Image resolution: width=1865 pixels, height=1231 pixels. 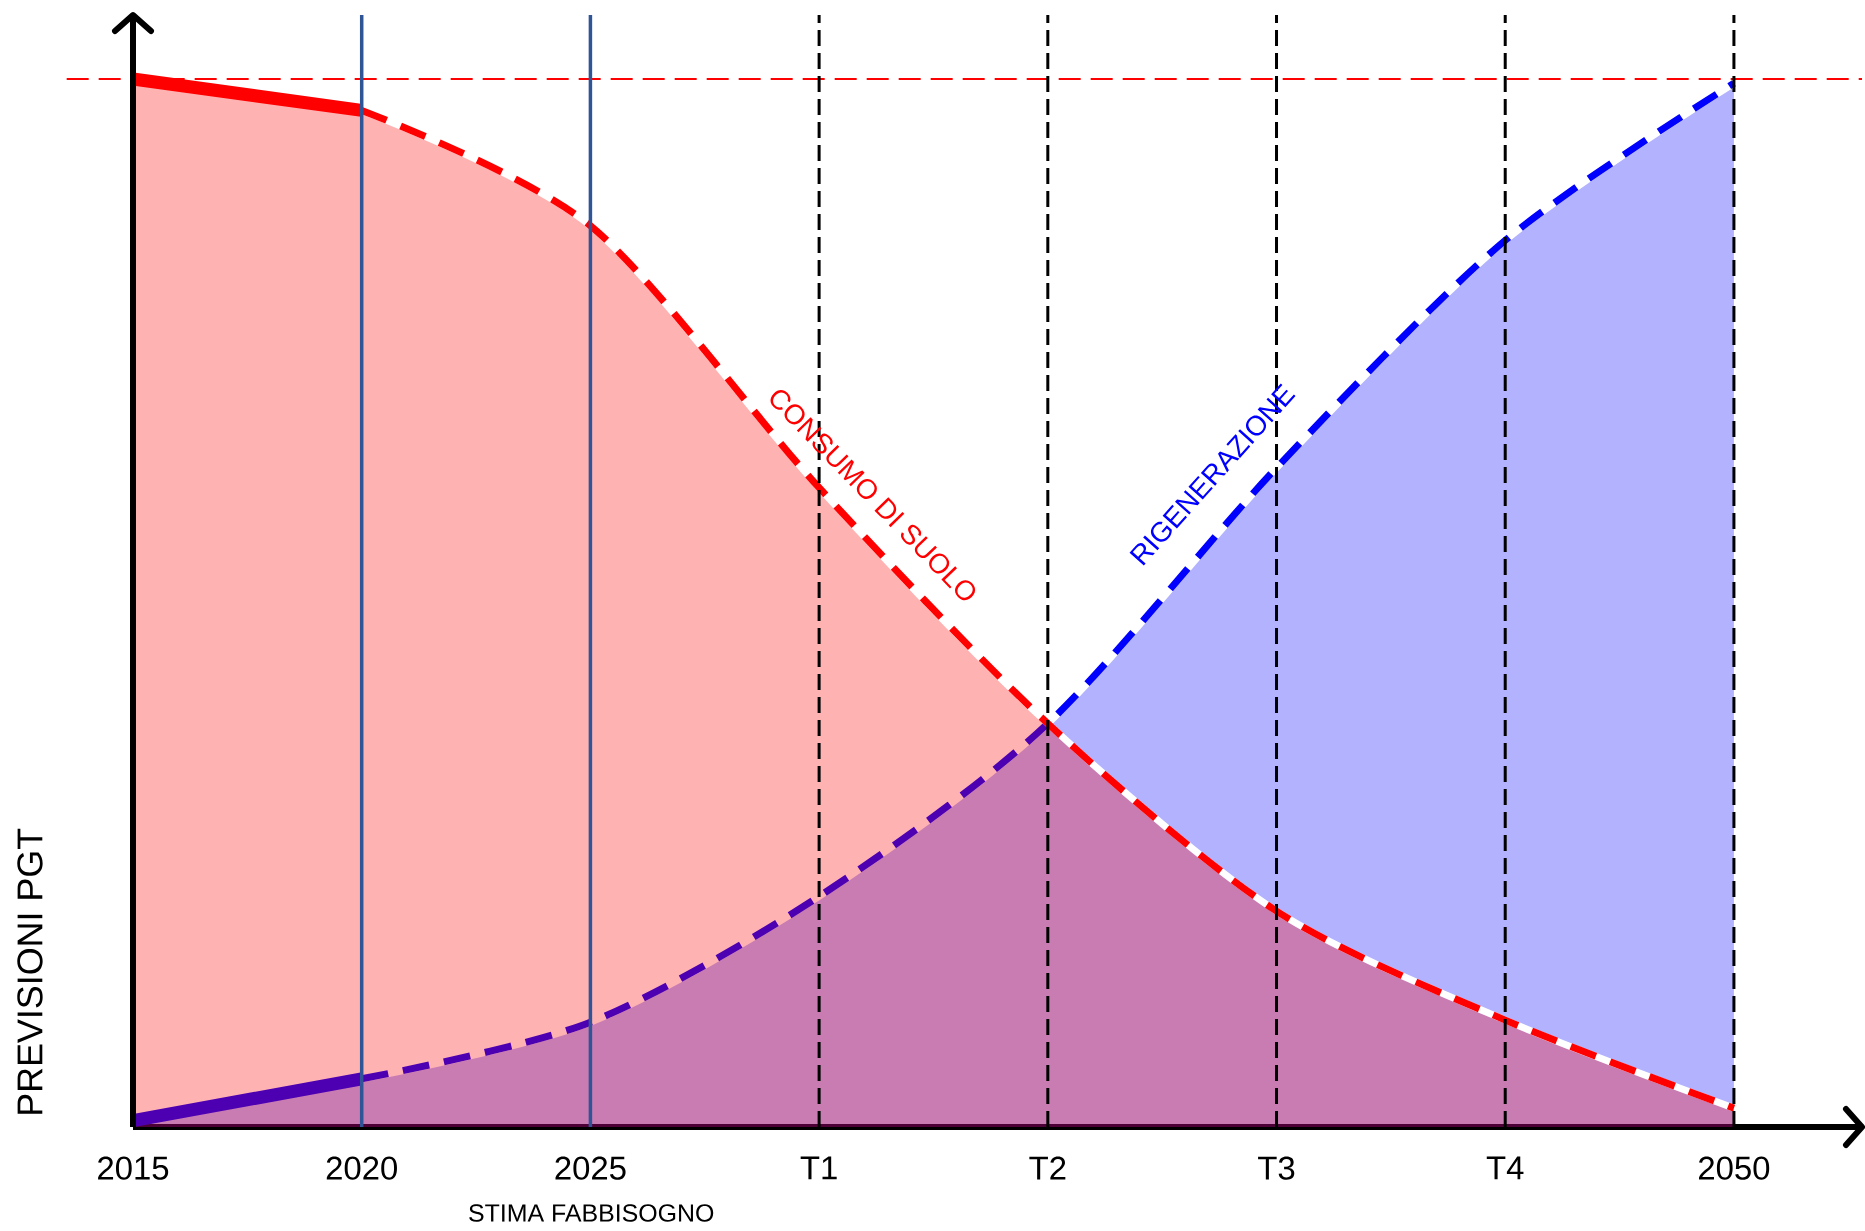 What do you see at coordinates (1276, 1168) in the screenshot?
I see `x-tick-label: T3` at bounding box center [1276, 1168].